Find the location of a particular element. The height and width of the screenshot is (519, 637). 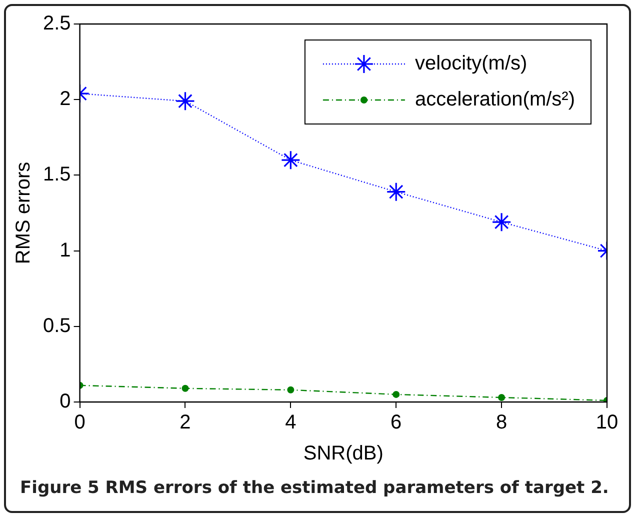

y-tick-label: 0 is located at coordinates (65, 401).